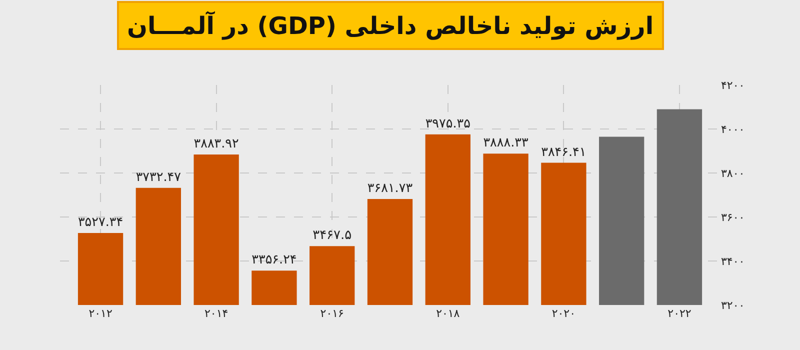 This screenshot has width=800, height=350. Describe the element at coordinates (733, 217) in the screenshot. I see `y-tick-label: ۳۶۰۰` at that location.